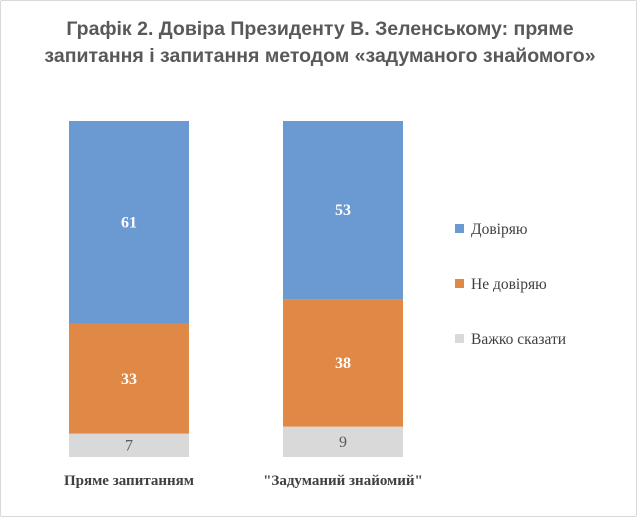 This screenshot has height=519, width=640. I want to click on data-label-bar-1-segment-3: 7, so click(129, 445).